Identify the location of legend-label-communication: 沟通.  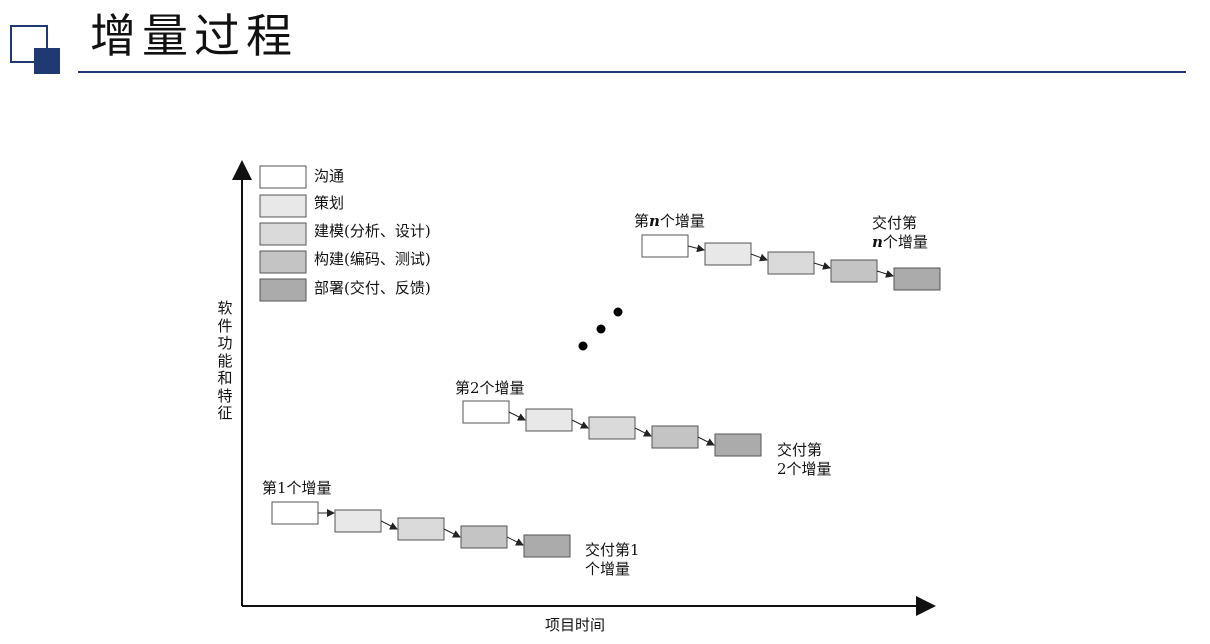
(329, 176).